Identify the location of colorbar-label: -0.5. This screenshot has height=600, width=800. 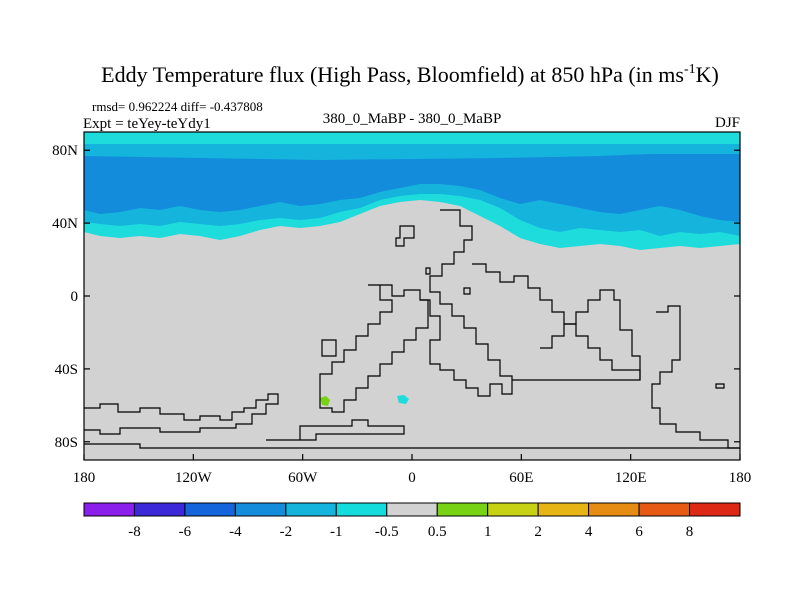
(387, 532).